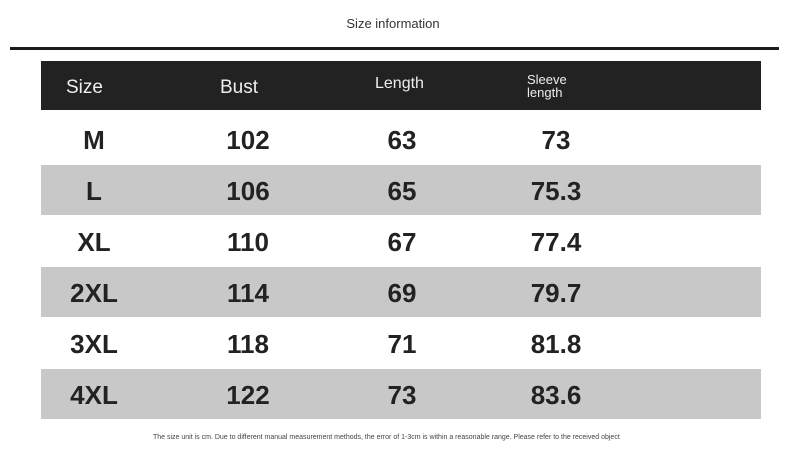 This screenshot has width=790, height=460. I want to click on table-row: 3XL 118 71 81.8, so click(401, 343).